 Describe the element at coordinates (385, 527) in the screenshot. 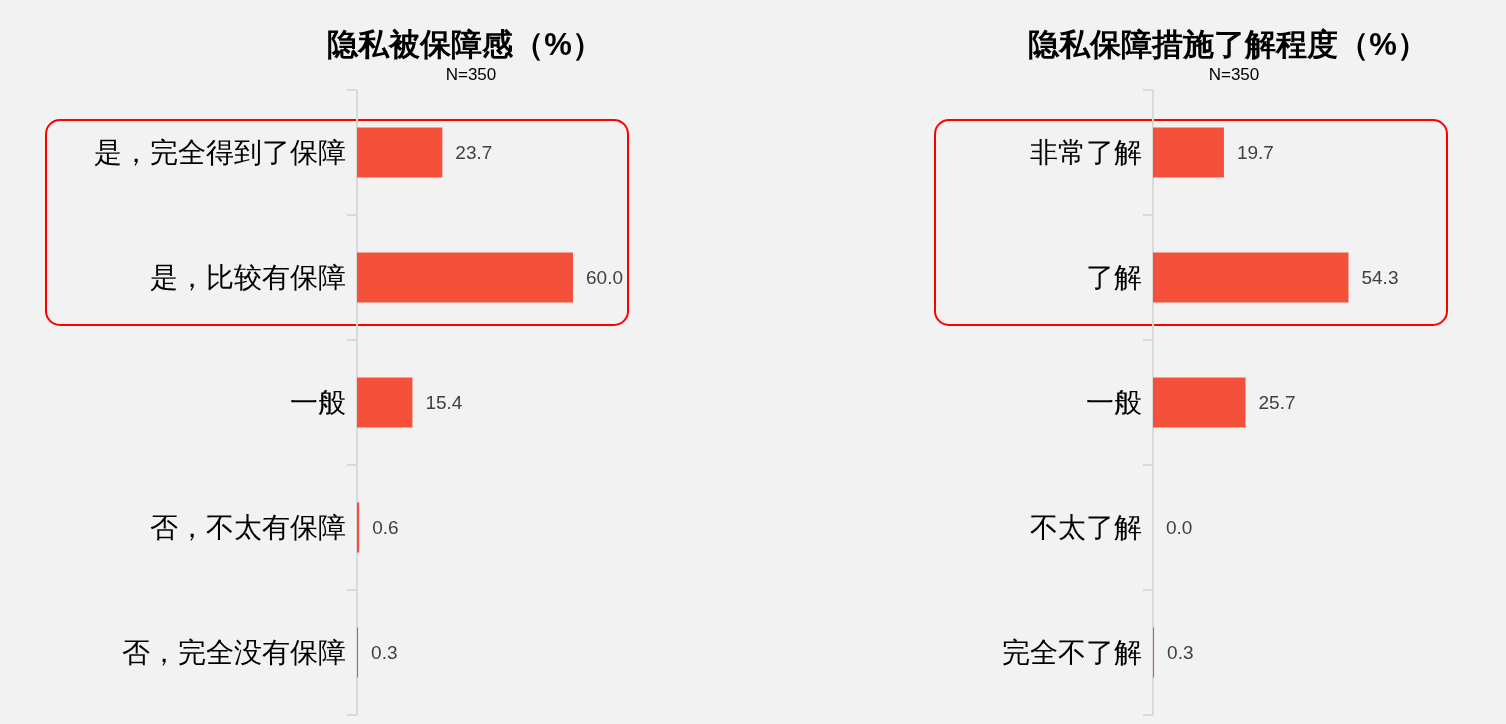

I see `value-label: 0.6` at that location.